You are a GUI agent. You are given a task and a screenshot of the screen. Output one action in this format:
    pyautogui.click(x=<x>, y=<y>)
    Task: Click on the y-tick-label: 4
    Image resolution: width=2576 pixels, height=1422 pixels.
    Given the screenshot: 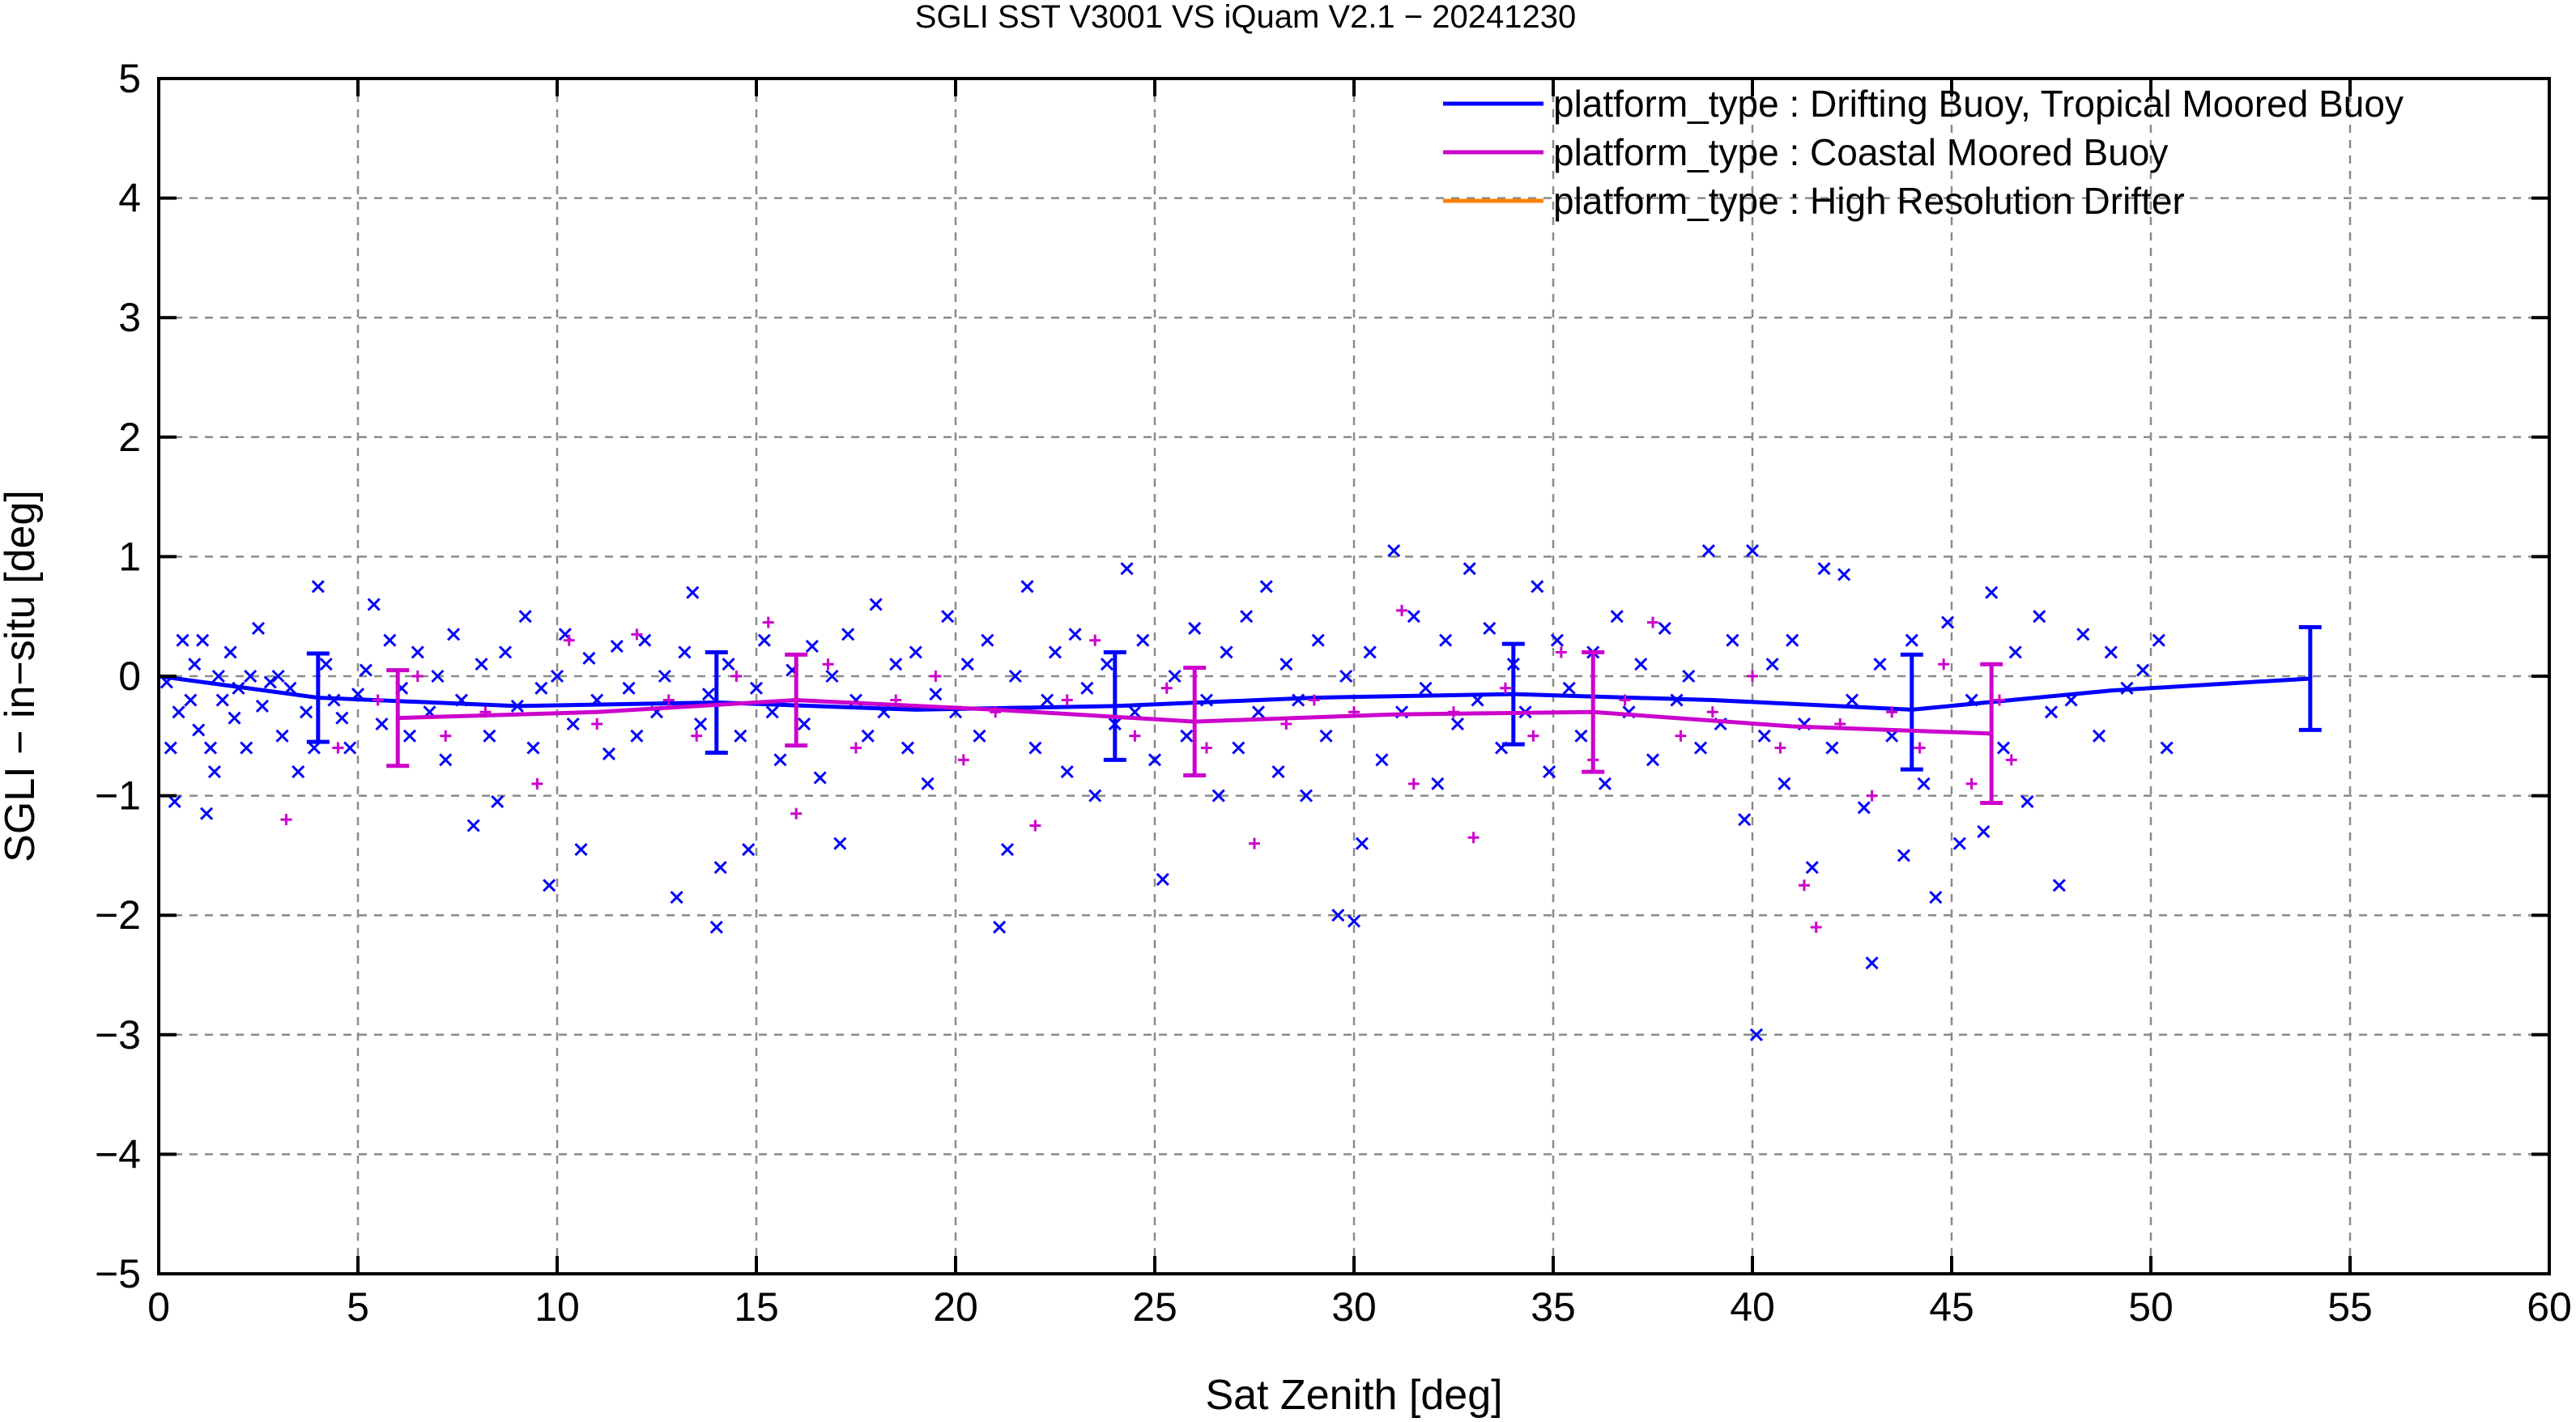 What is the action you would take?
    pyautogui.click(x=129, y=198)
    